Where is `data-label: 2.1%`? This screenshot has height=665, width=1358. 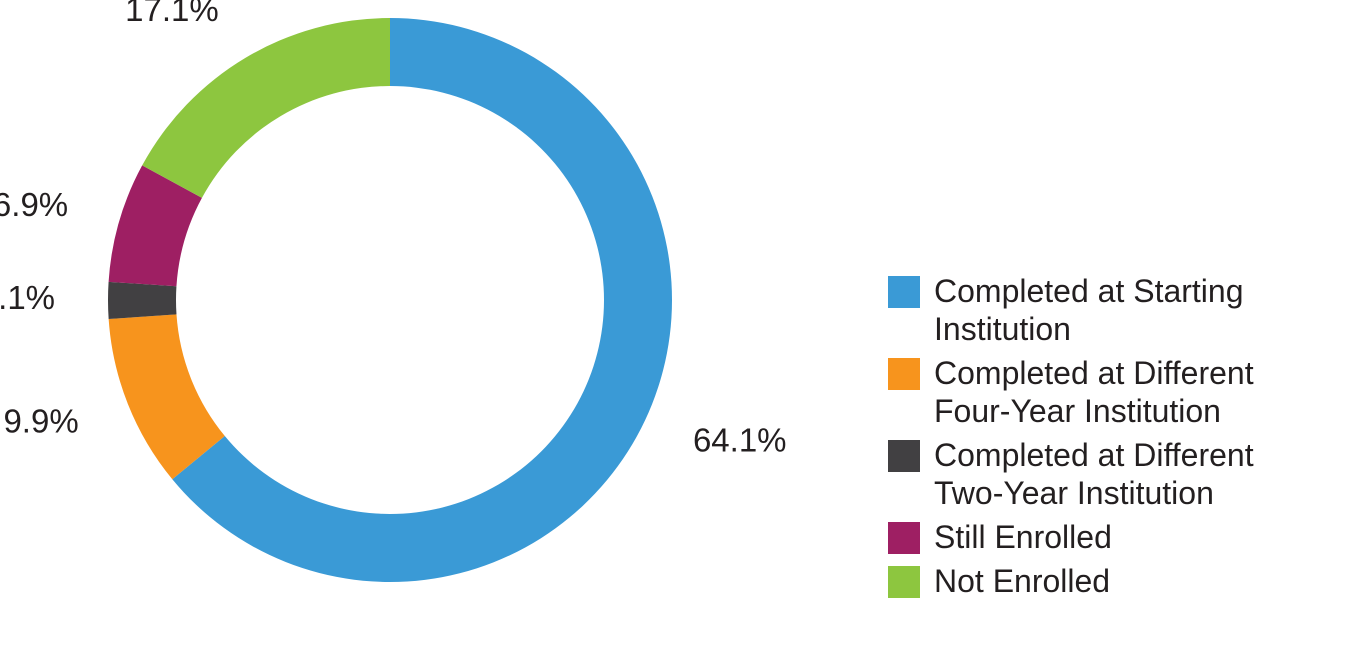
data-label: 2.1% is located at coordinates (27, 297).